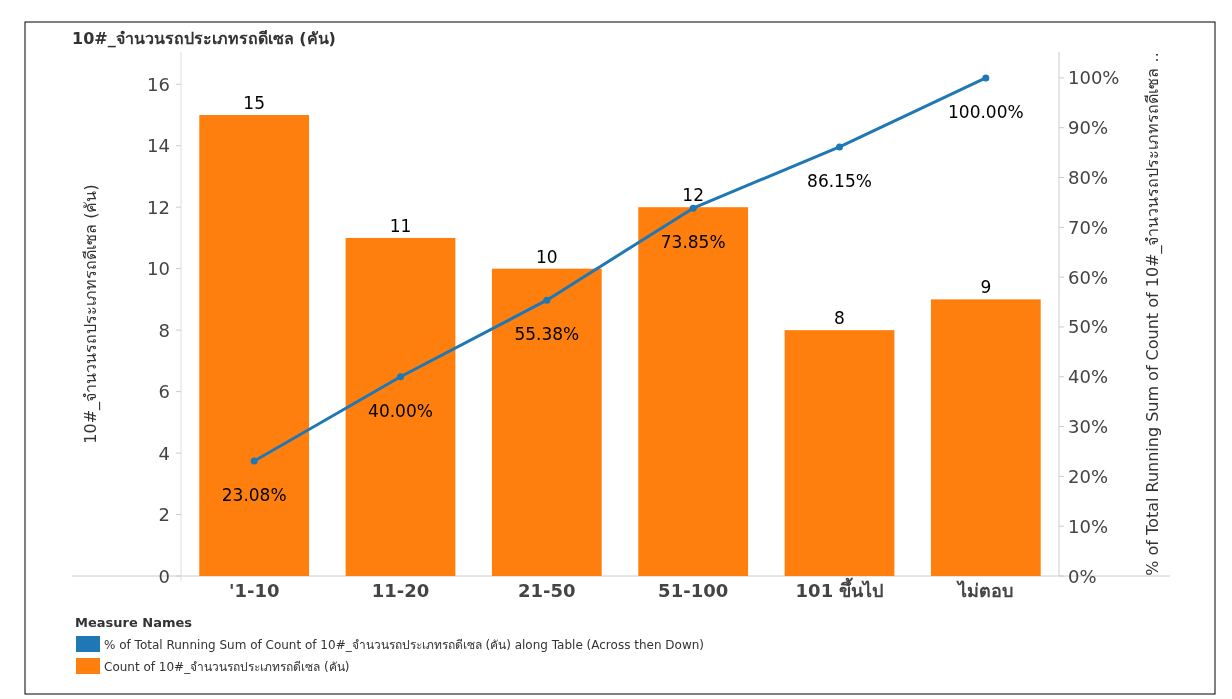 This screenshot has height=699, width=1232. Describe the element at coordinates (839, 589) in the screenshot. I see `x-tick-label: 101 ขึ้นไป` at that location.